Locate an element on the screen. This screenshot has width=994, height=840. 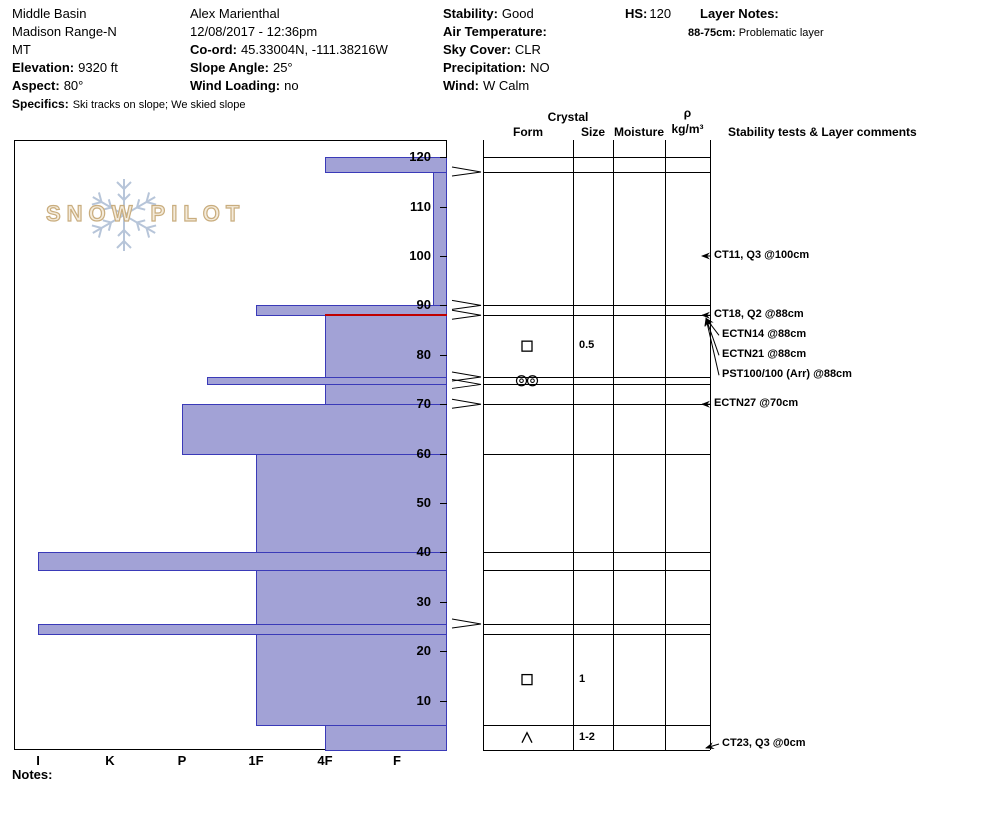
depth-tick-label: 100 is located at coordinates (420, 255).